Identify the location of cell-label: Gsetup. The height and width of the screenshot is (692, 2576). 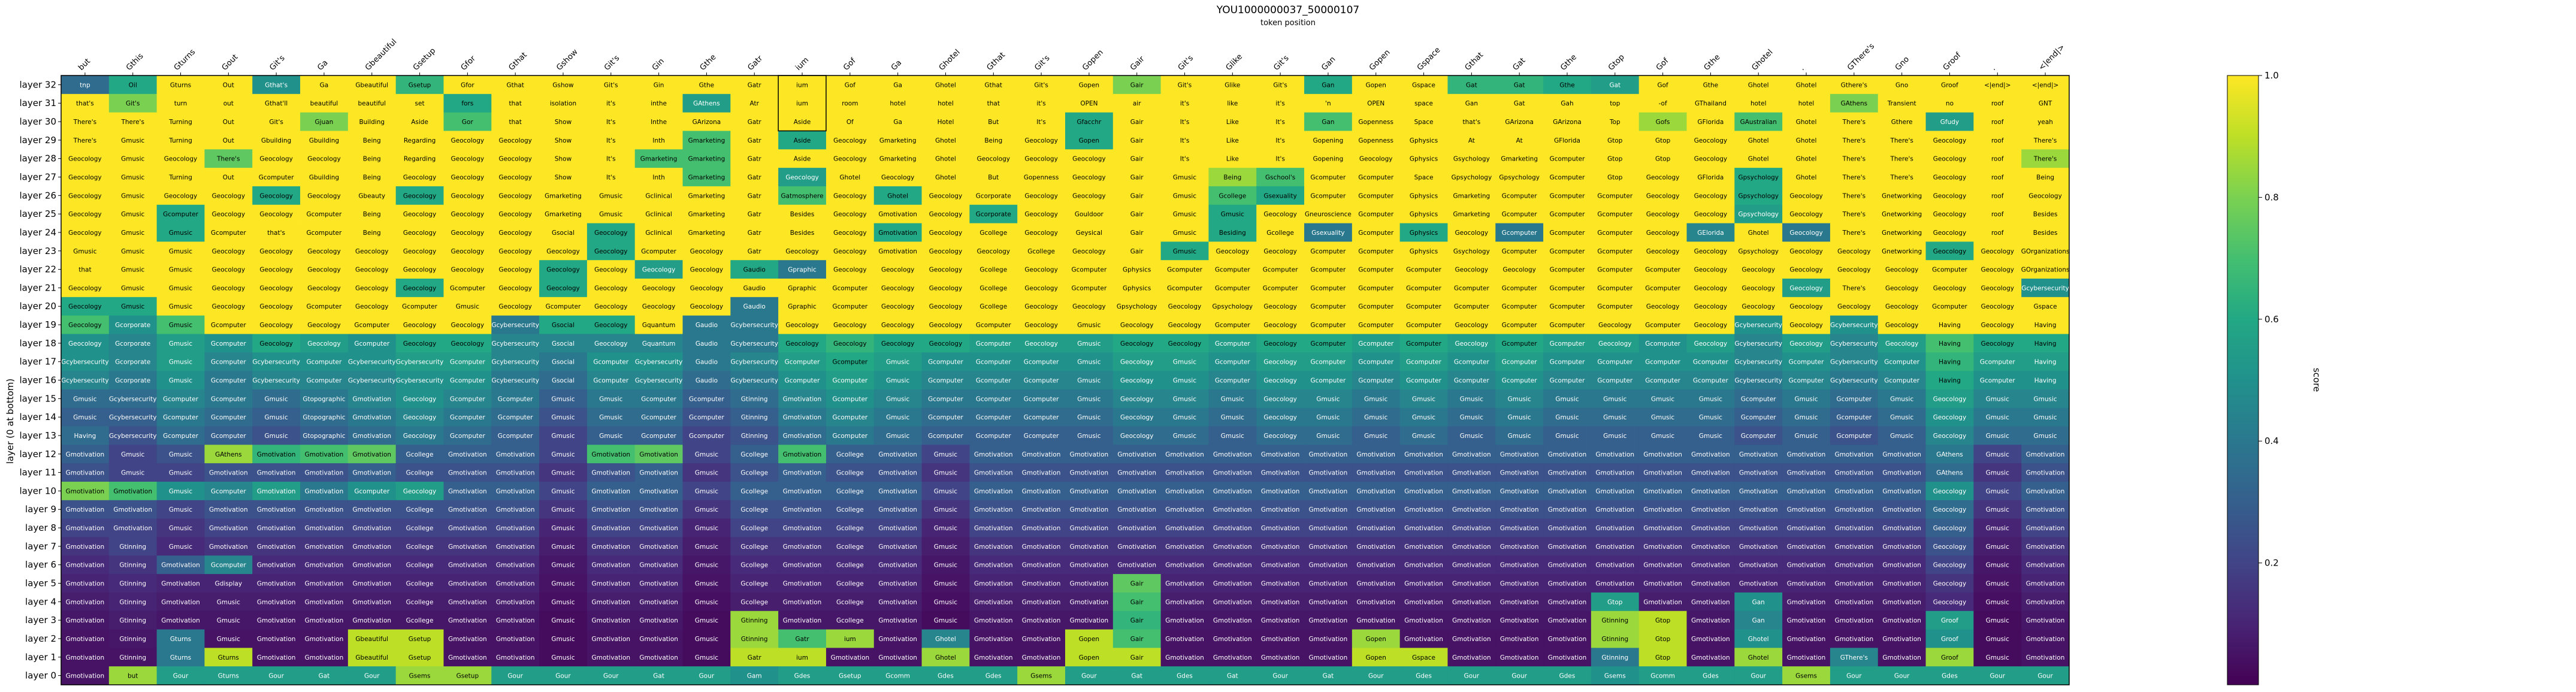
(850, 676).